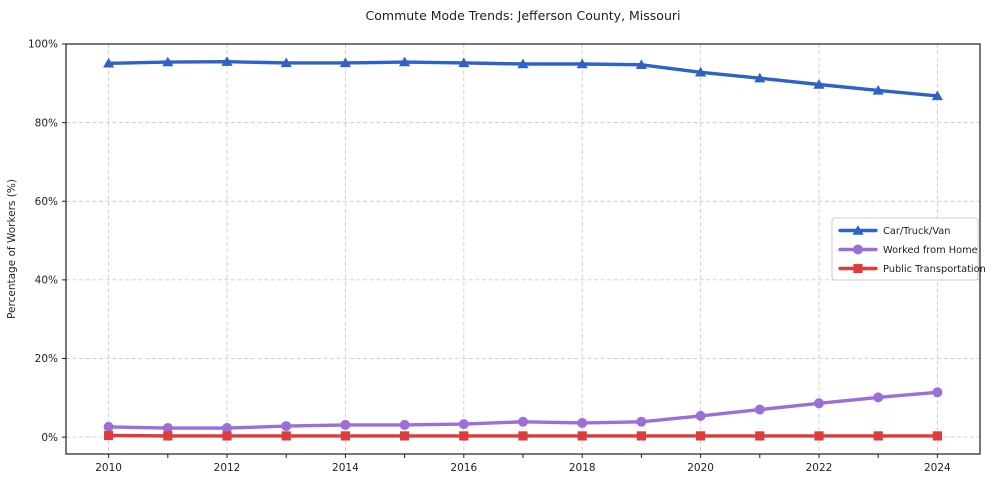  What do you see at coordinates (345, 468) in the screenshot?
I see `x-tick-label: 2014` at bounding box center [345, 468].